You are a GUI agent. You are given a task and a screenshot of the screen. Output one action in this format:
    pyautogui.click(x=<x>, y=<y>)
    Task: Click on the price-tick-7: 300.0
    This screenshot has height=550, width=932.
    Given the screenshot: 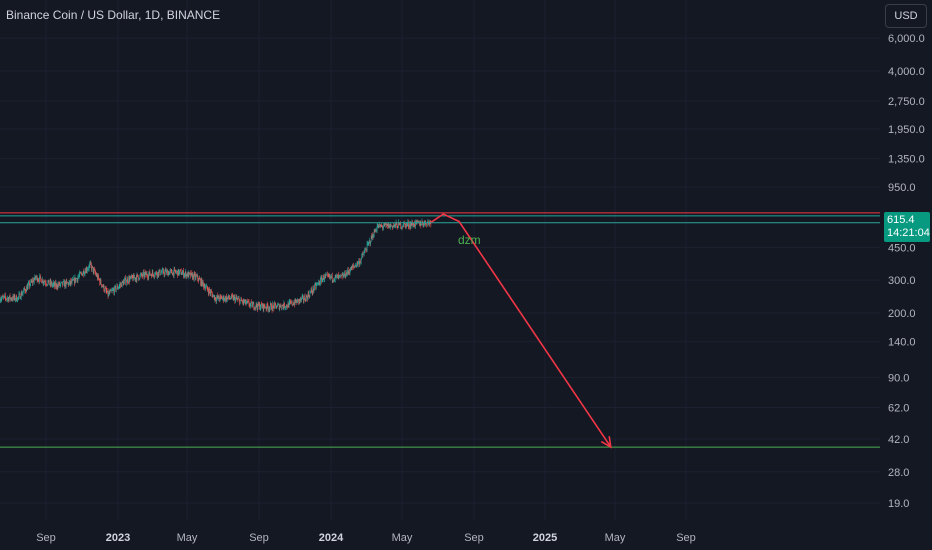 What is the action you would take?
    pyautogui.click(x=902, y=281)
    